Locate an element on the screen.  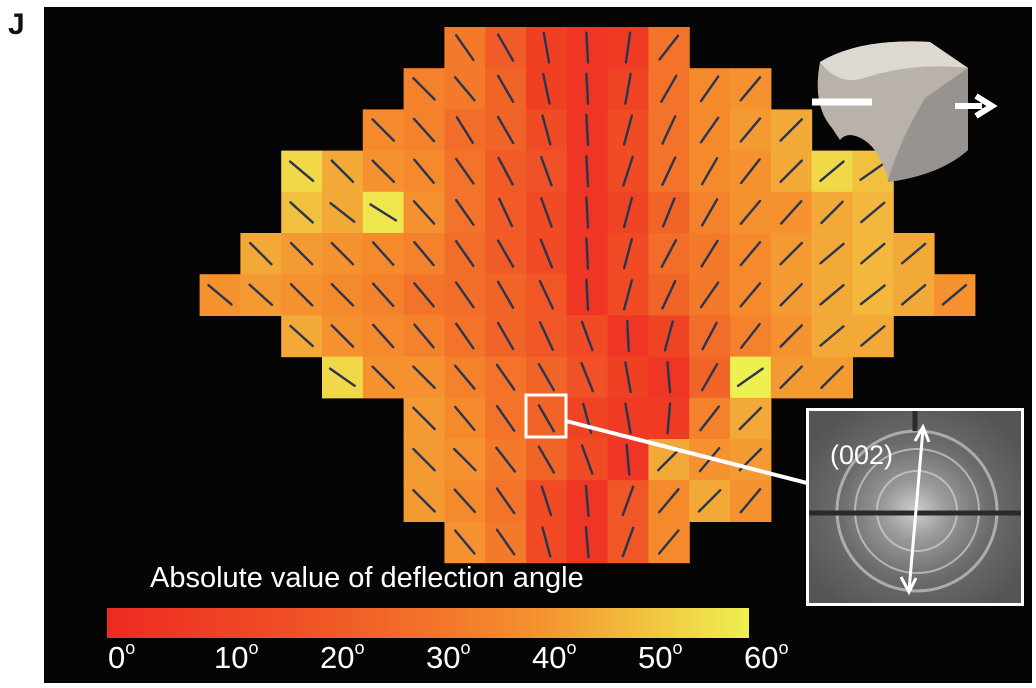
colorbar-tick-label: 20o is located at coordinates (342, 656).